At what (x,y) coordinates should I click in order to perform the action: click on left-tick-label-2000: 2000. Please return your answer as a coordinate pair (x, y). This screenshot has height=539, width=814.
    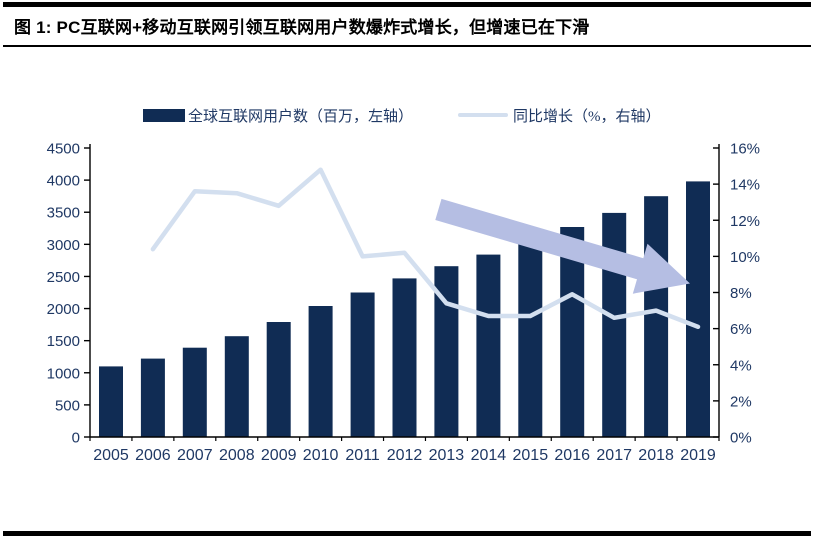
    Looking at the image, I should click on (63, 309).